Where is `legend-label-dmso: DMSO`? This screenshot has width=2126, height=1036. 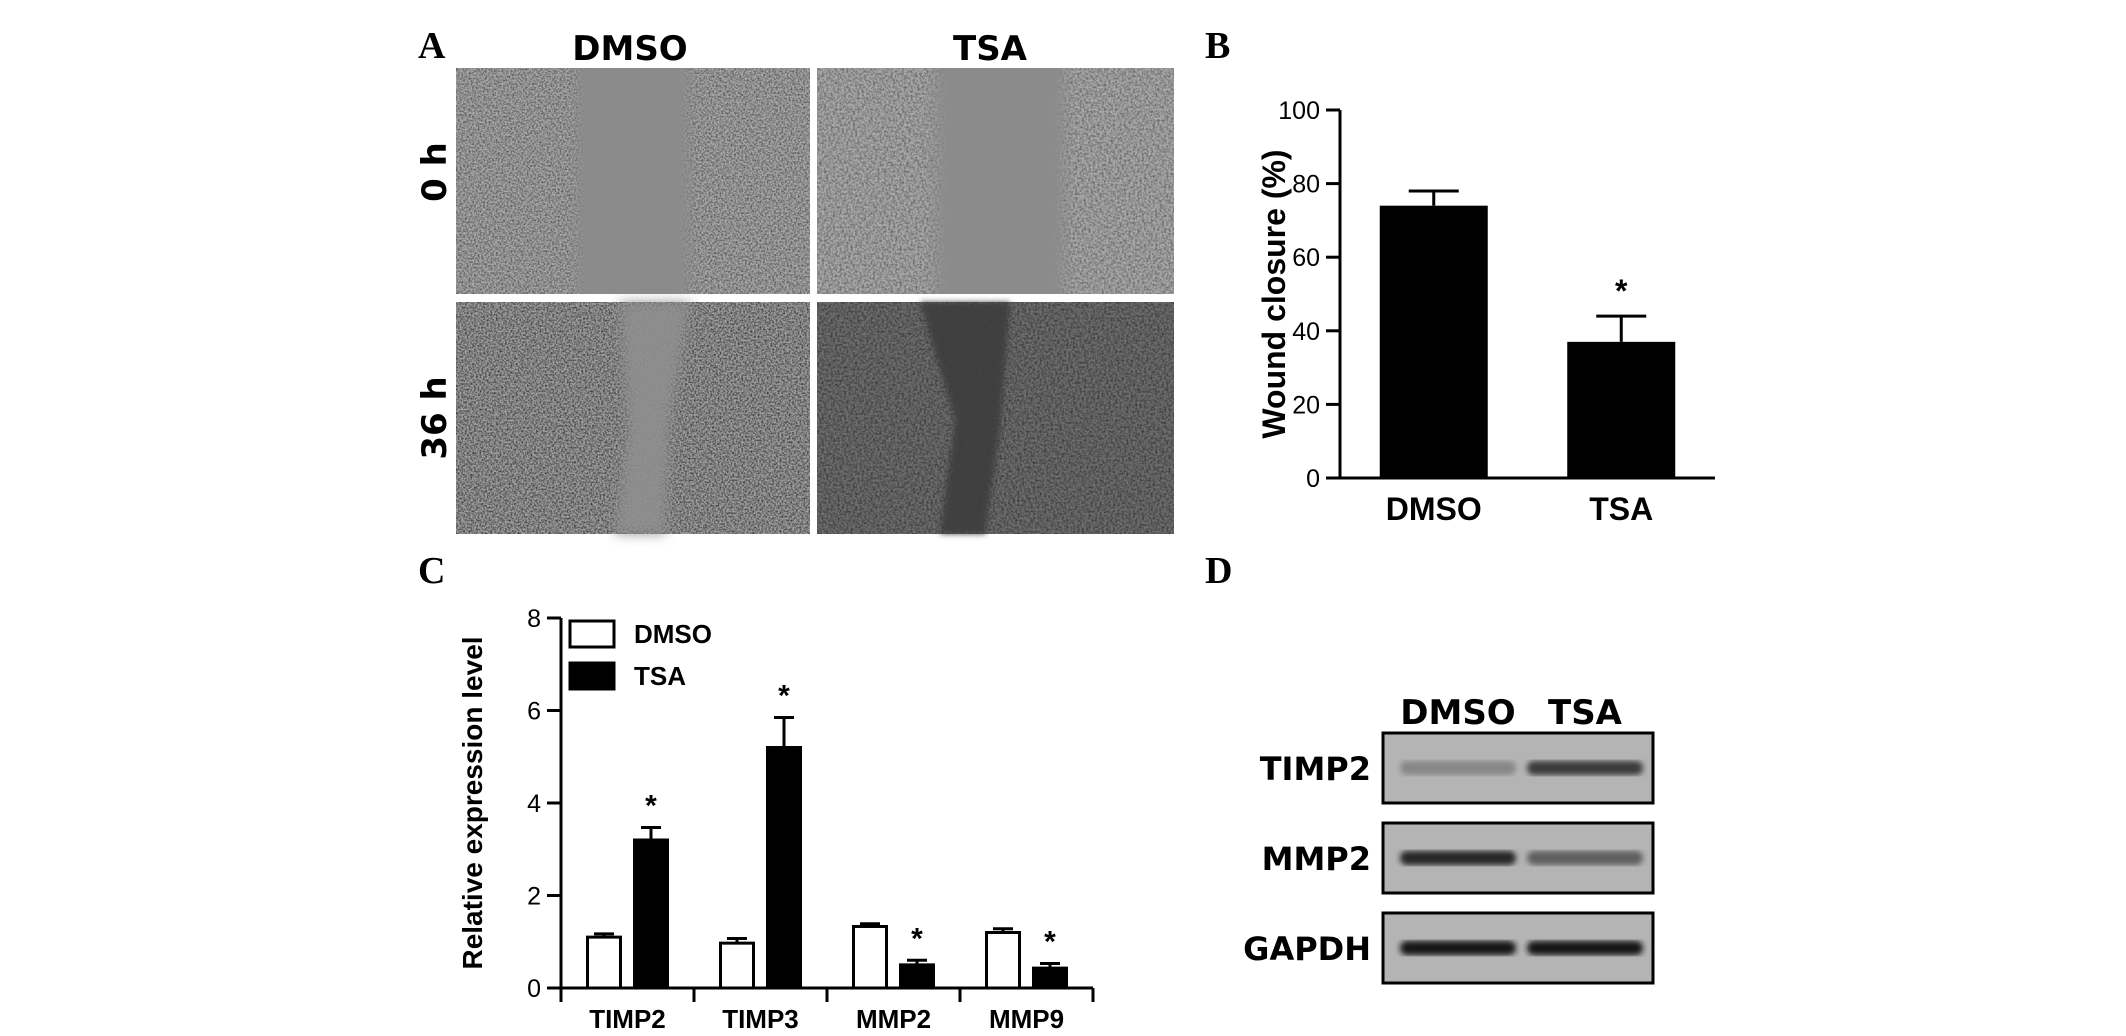
legend-label-dmso: DMSO is located at coordinates (673, 634).